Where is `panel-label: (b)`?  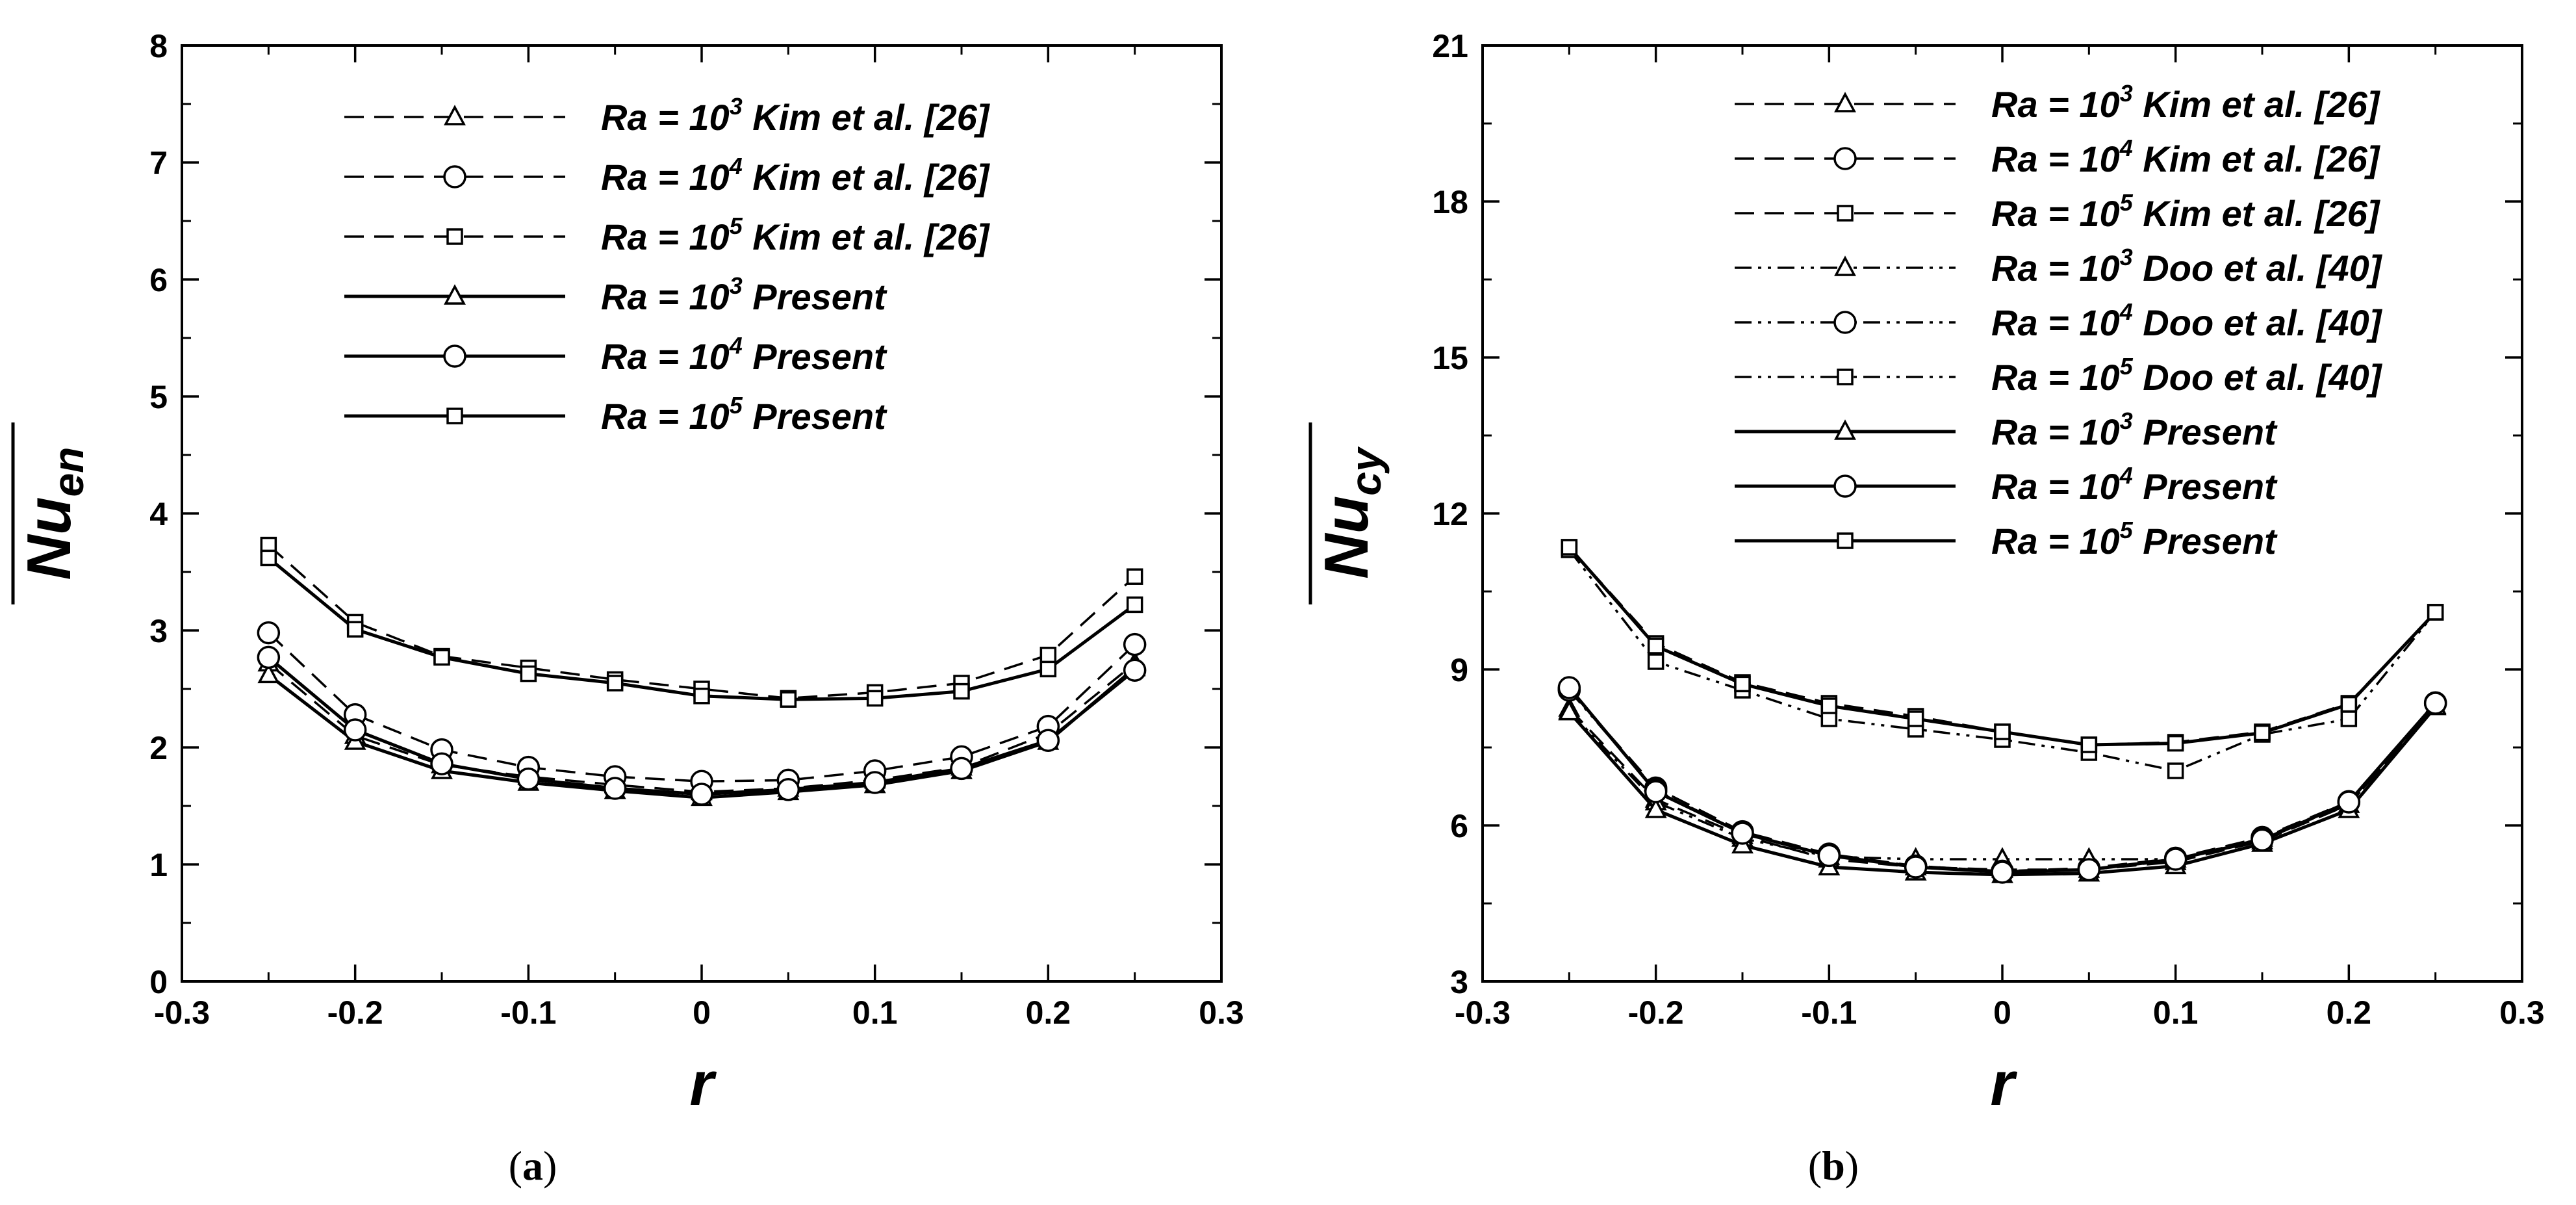
panel-label: (b) is located at coordinates (1833, 1166).